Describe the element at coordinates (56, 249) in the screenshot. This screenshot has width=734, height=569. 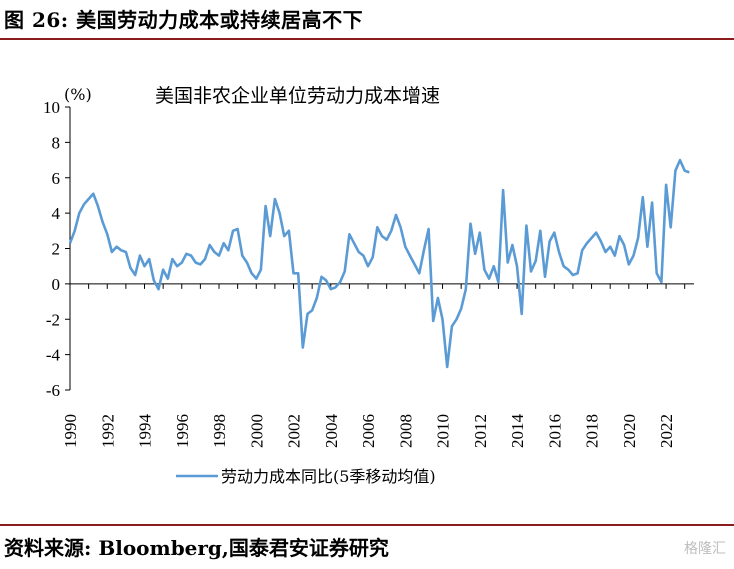
I see `y-tick-label: 2` at that location.